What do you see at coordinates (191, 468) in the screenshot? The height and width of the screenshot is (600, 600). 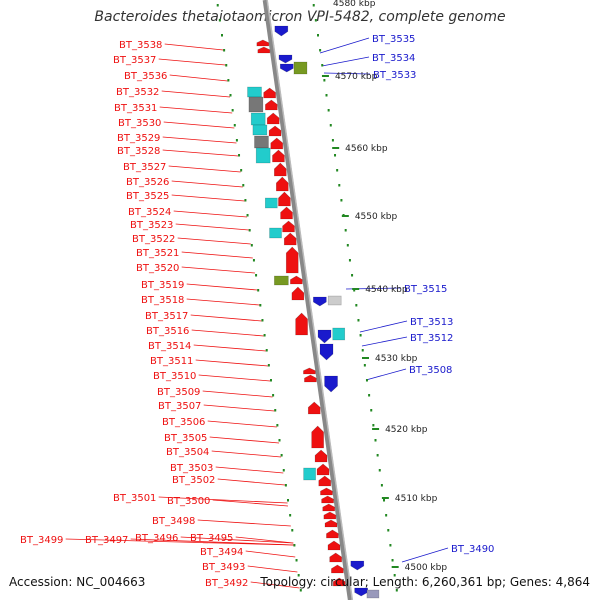 I see `left-gene-label: BT_3503` at bounding box center [191, 468].